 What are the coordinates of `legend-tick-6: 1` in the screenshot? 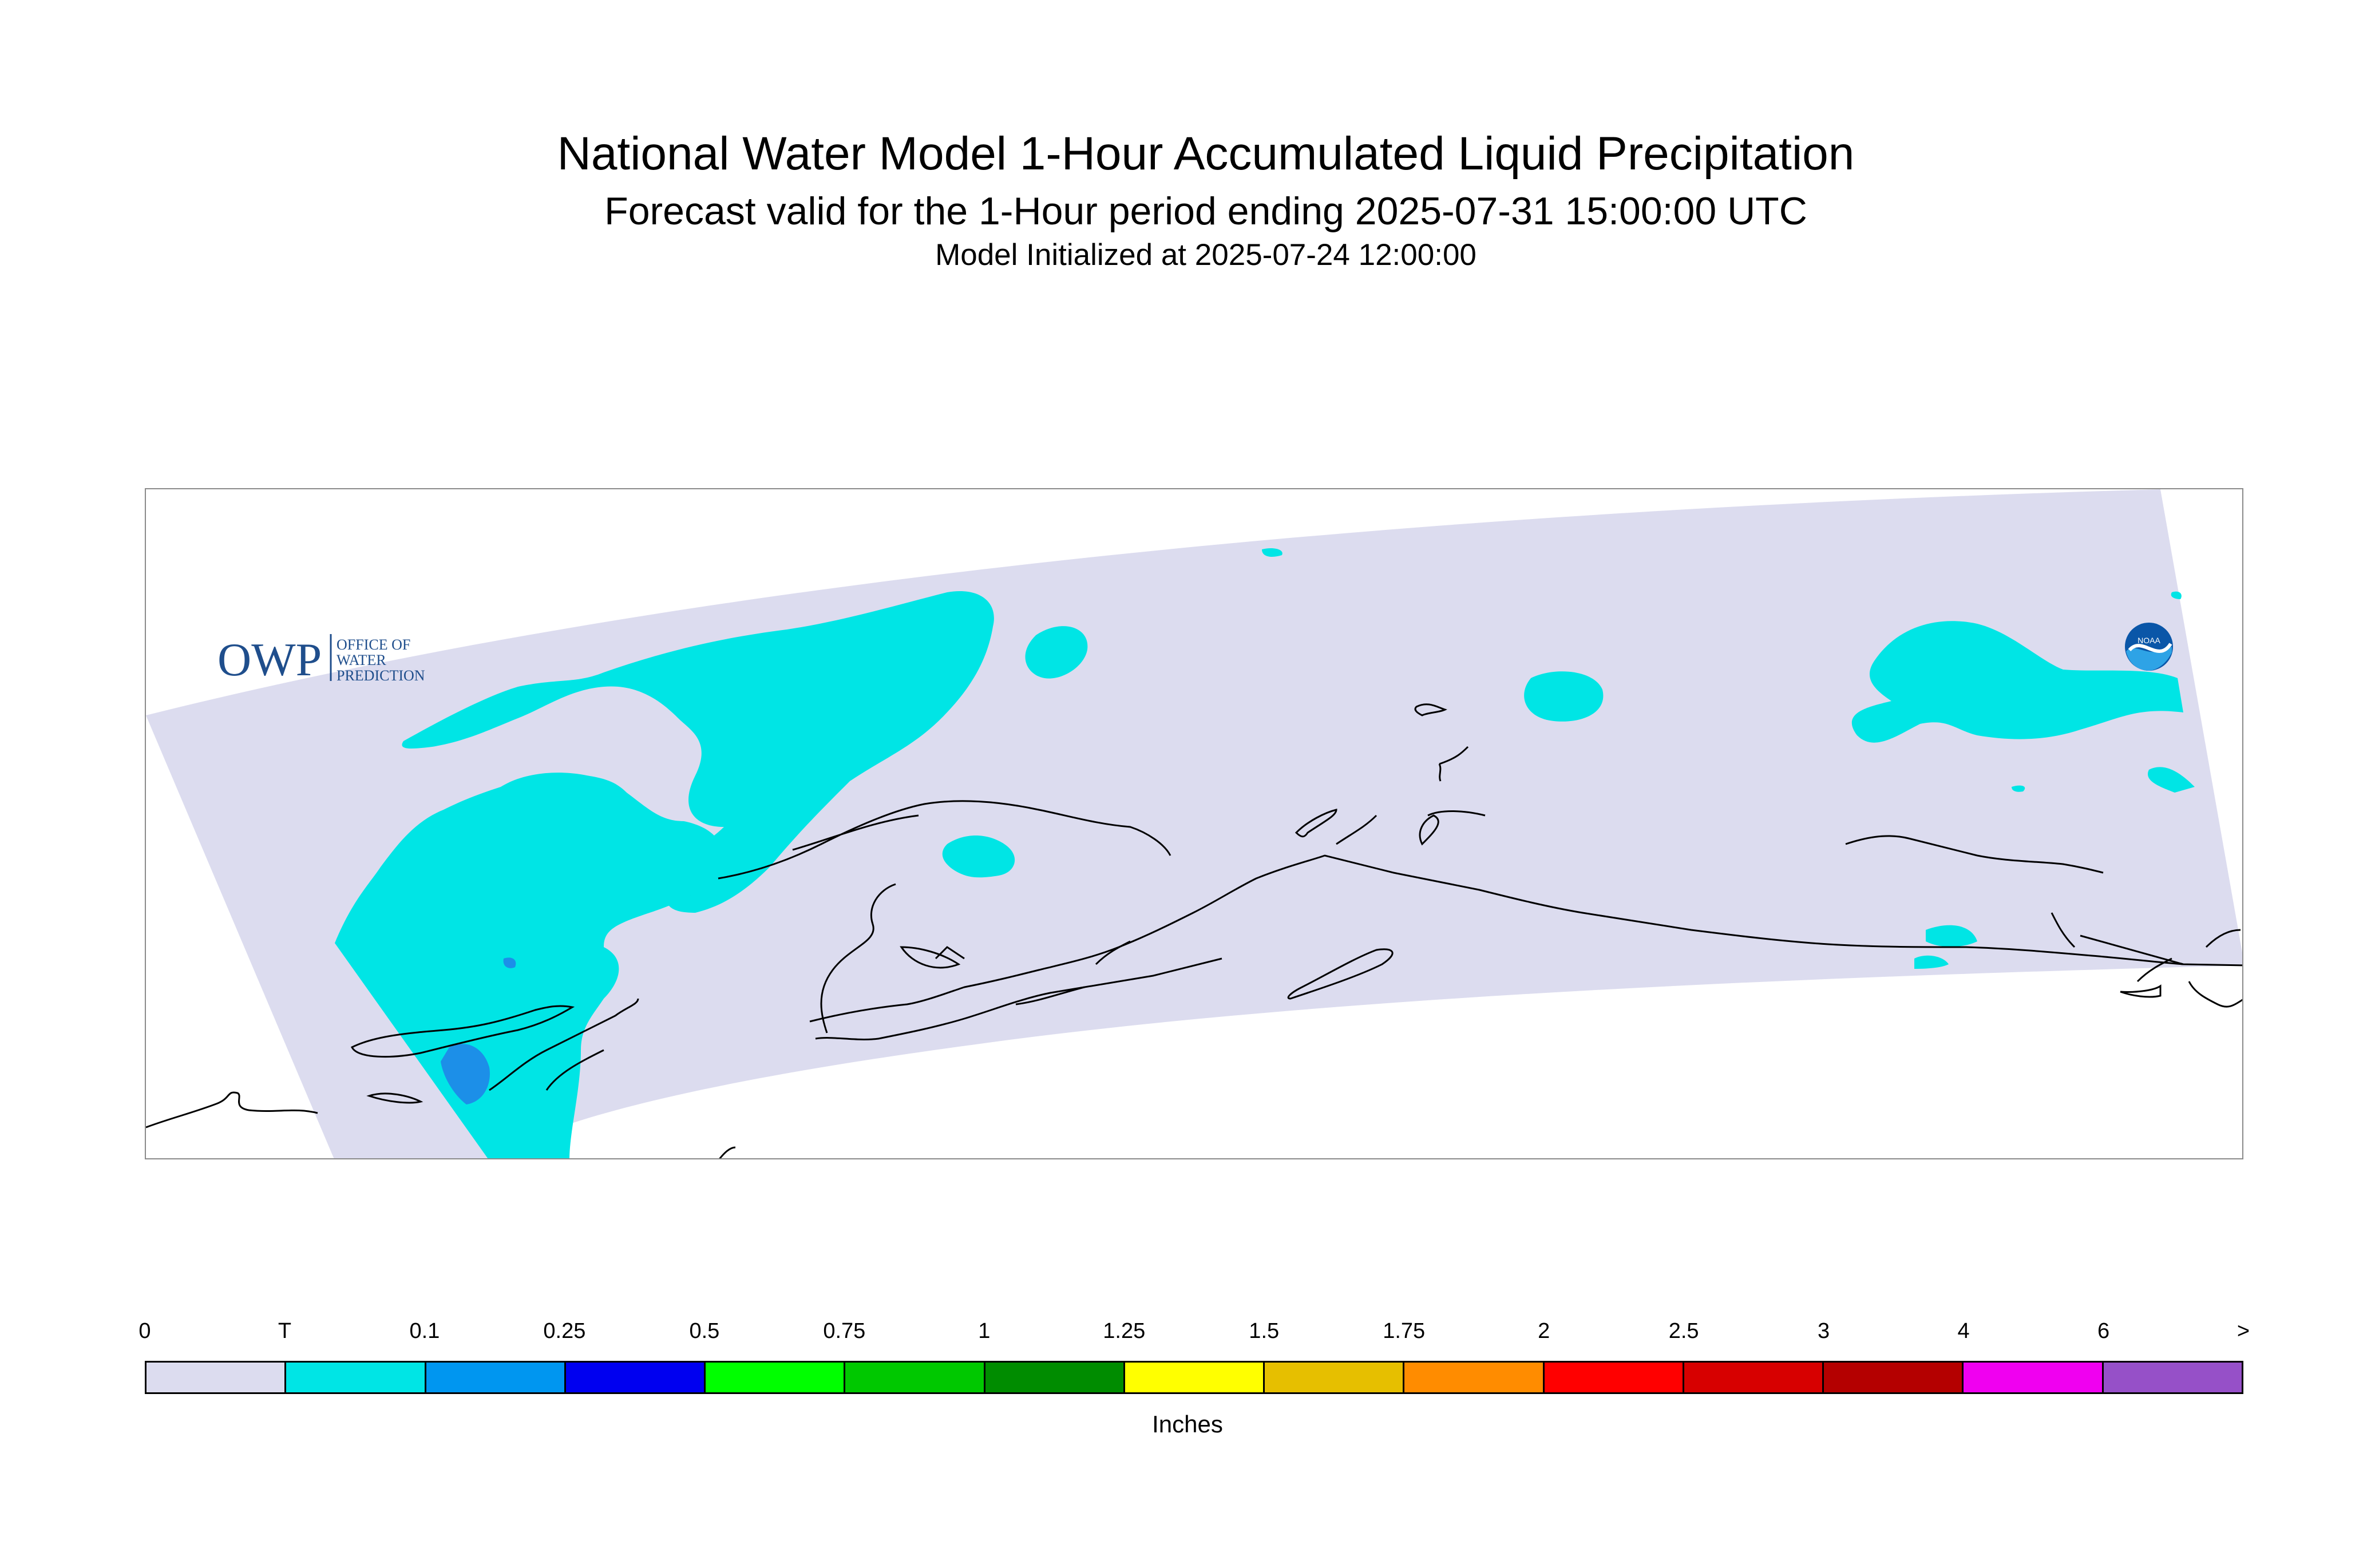 It's located at (985, 1331).